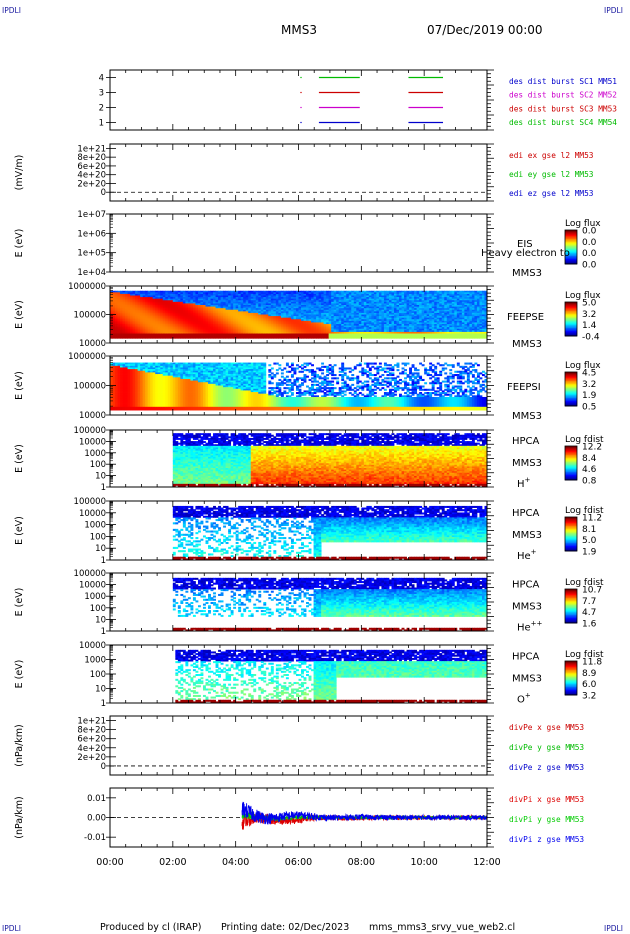 This screenshot has width=630, height=934. I want to click on feepse-panel-colorbar-tick: 5.0, so click(589, 304).